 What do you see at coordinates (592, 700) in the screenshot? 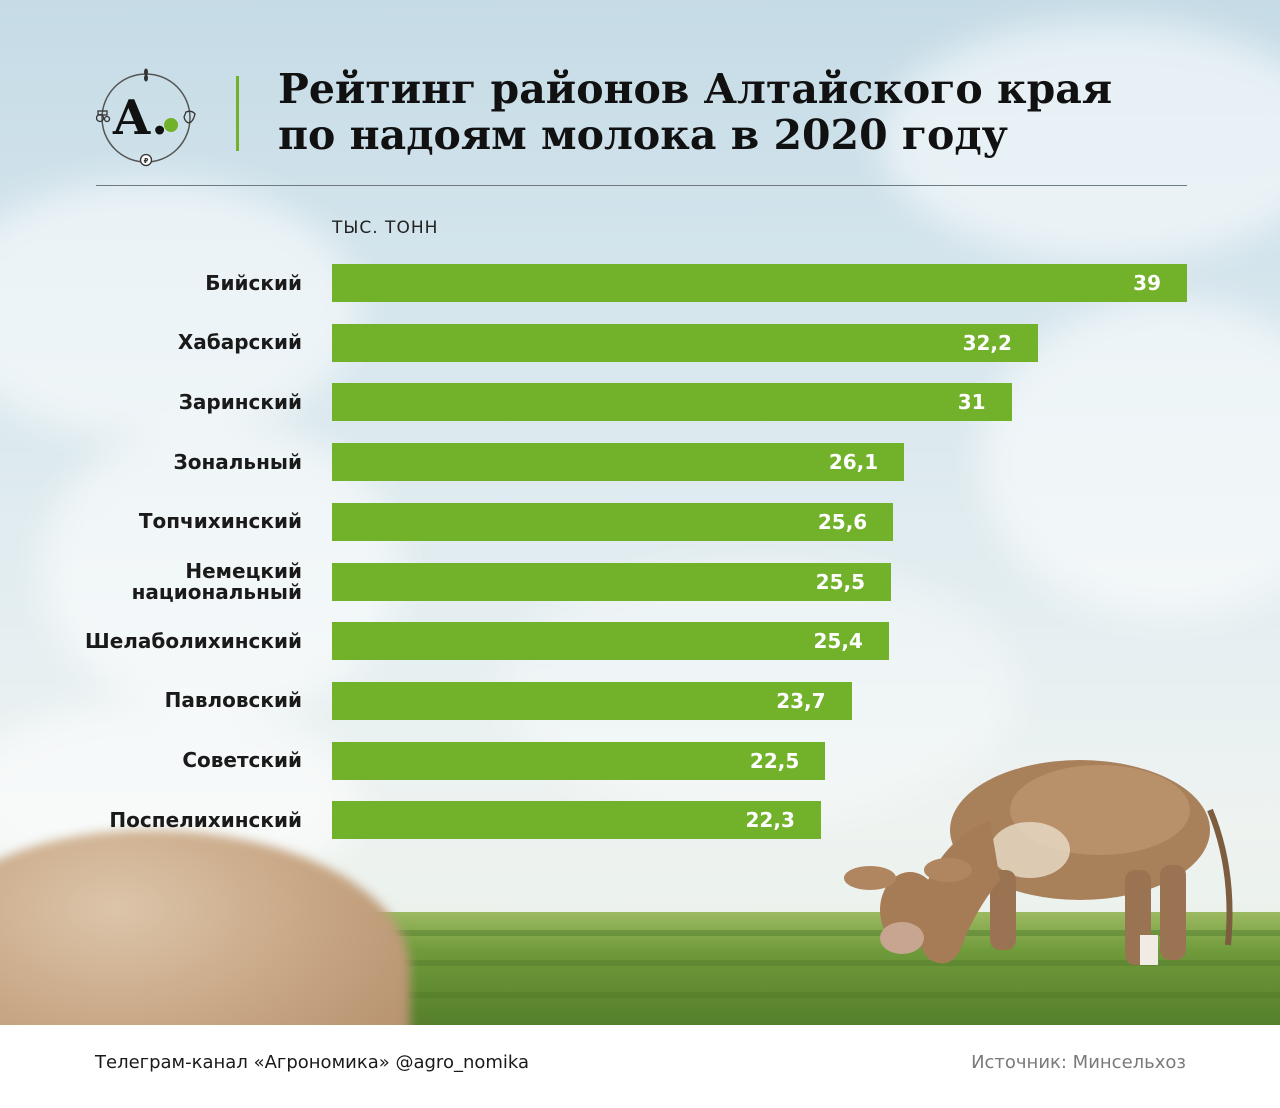
I see `bar: 23,7` at bounding box center [592, 700].